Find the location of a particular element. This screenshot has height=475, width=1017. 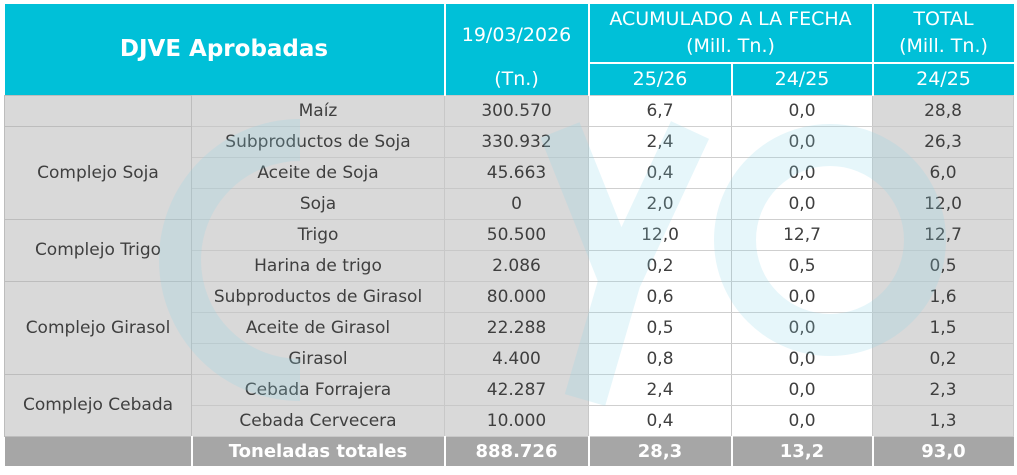

col-header-2526: 25/26 is located at coordinates (660, 79).